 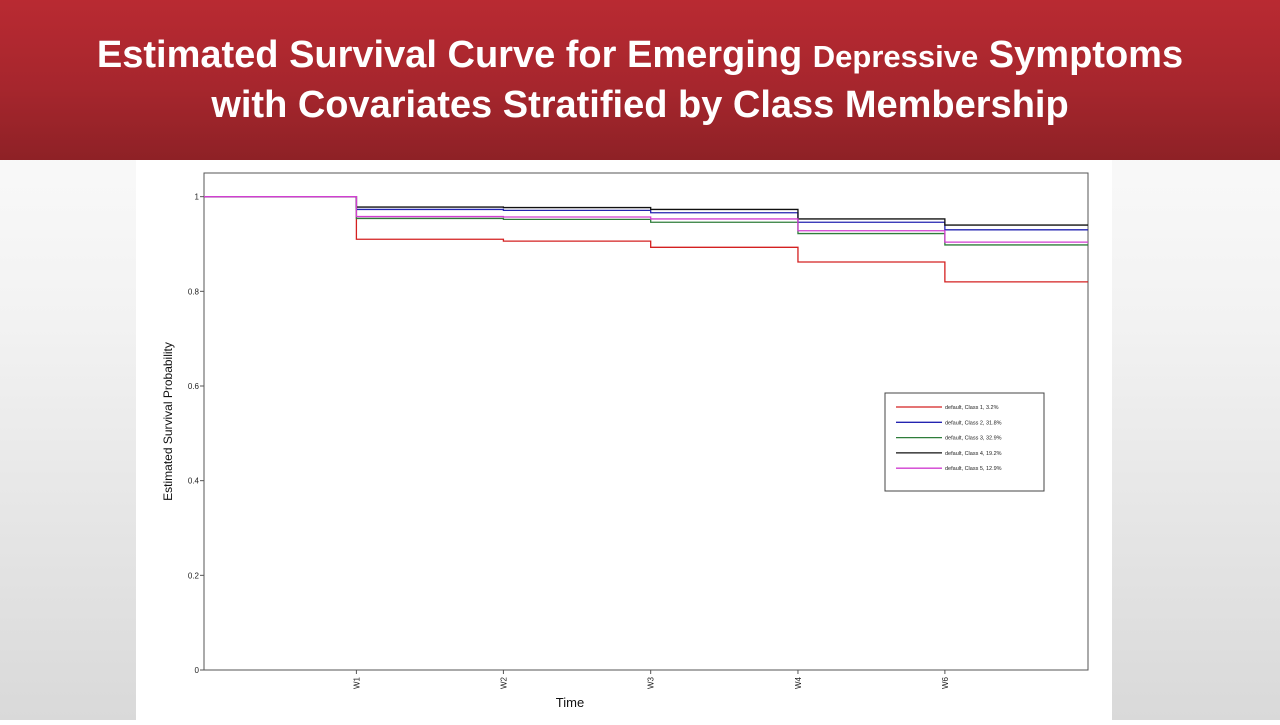 What do you see at coordinates (194, 575) in the screenshot?
I see `y-tick-label: 0.2` at bounding box center [194, 575].